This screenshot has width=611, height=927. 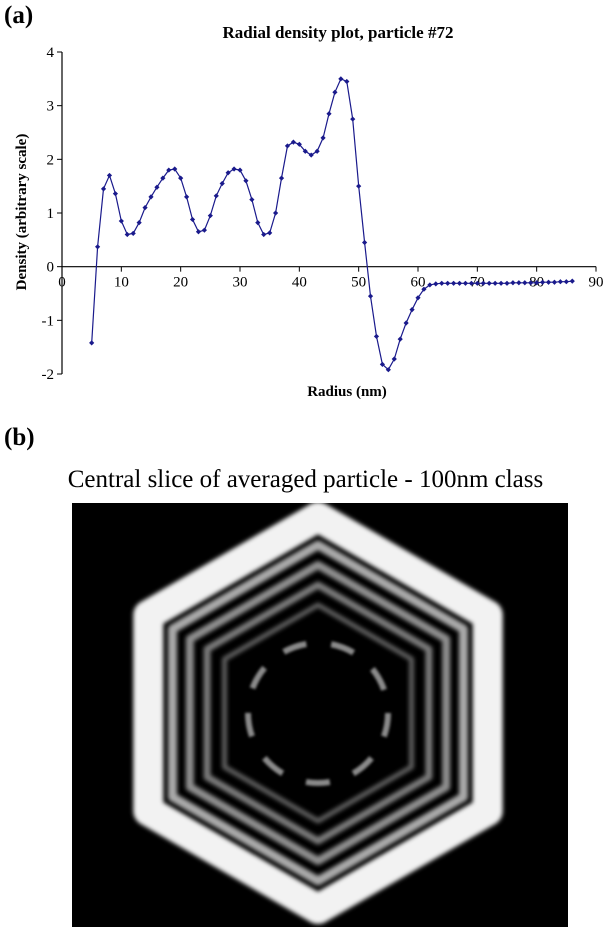 What do you see at coordinates (51, 214) in the screenshot?
I see `y-tick-label: 1` at bounding box center [51, 214].